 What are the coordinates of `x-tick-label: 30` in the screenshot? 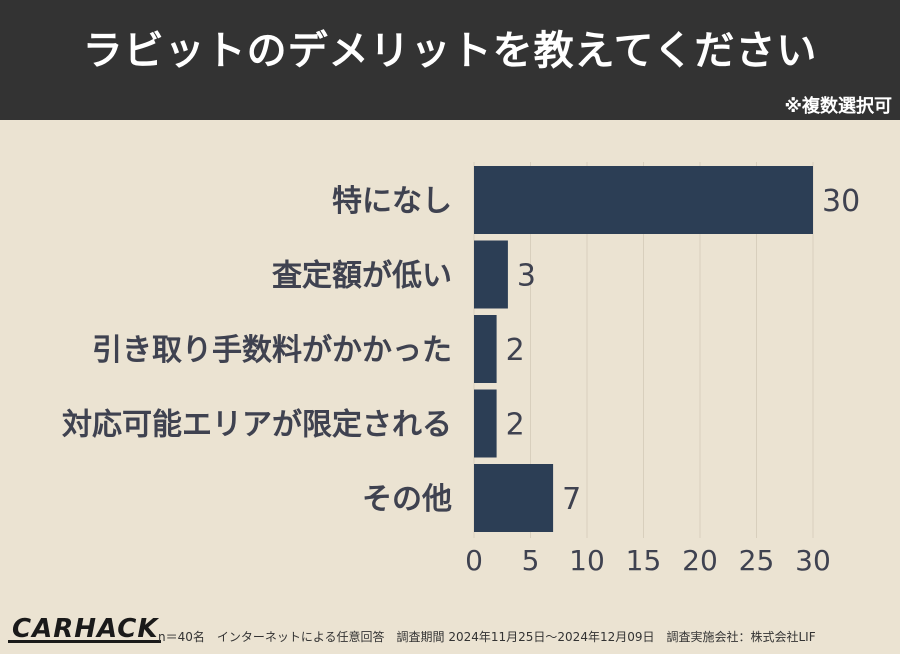 It's located at (813, 560).